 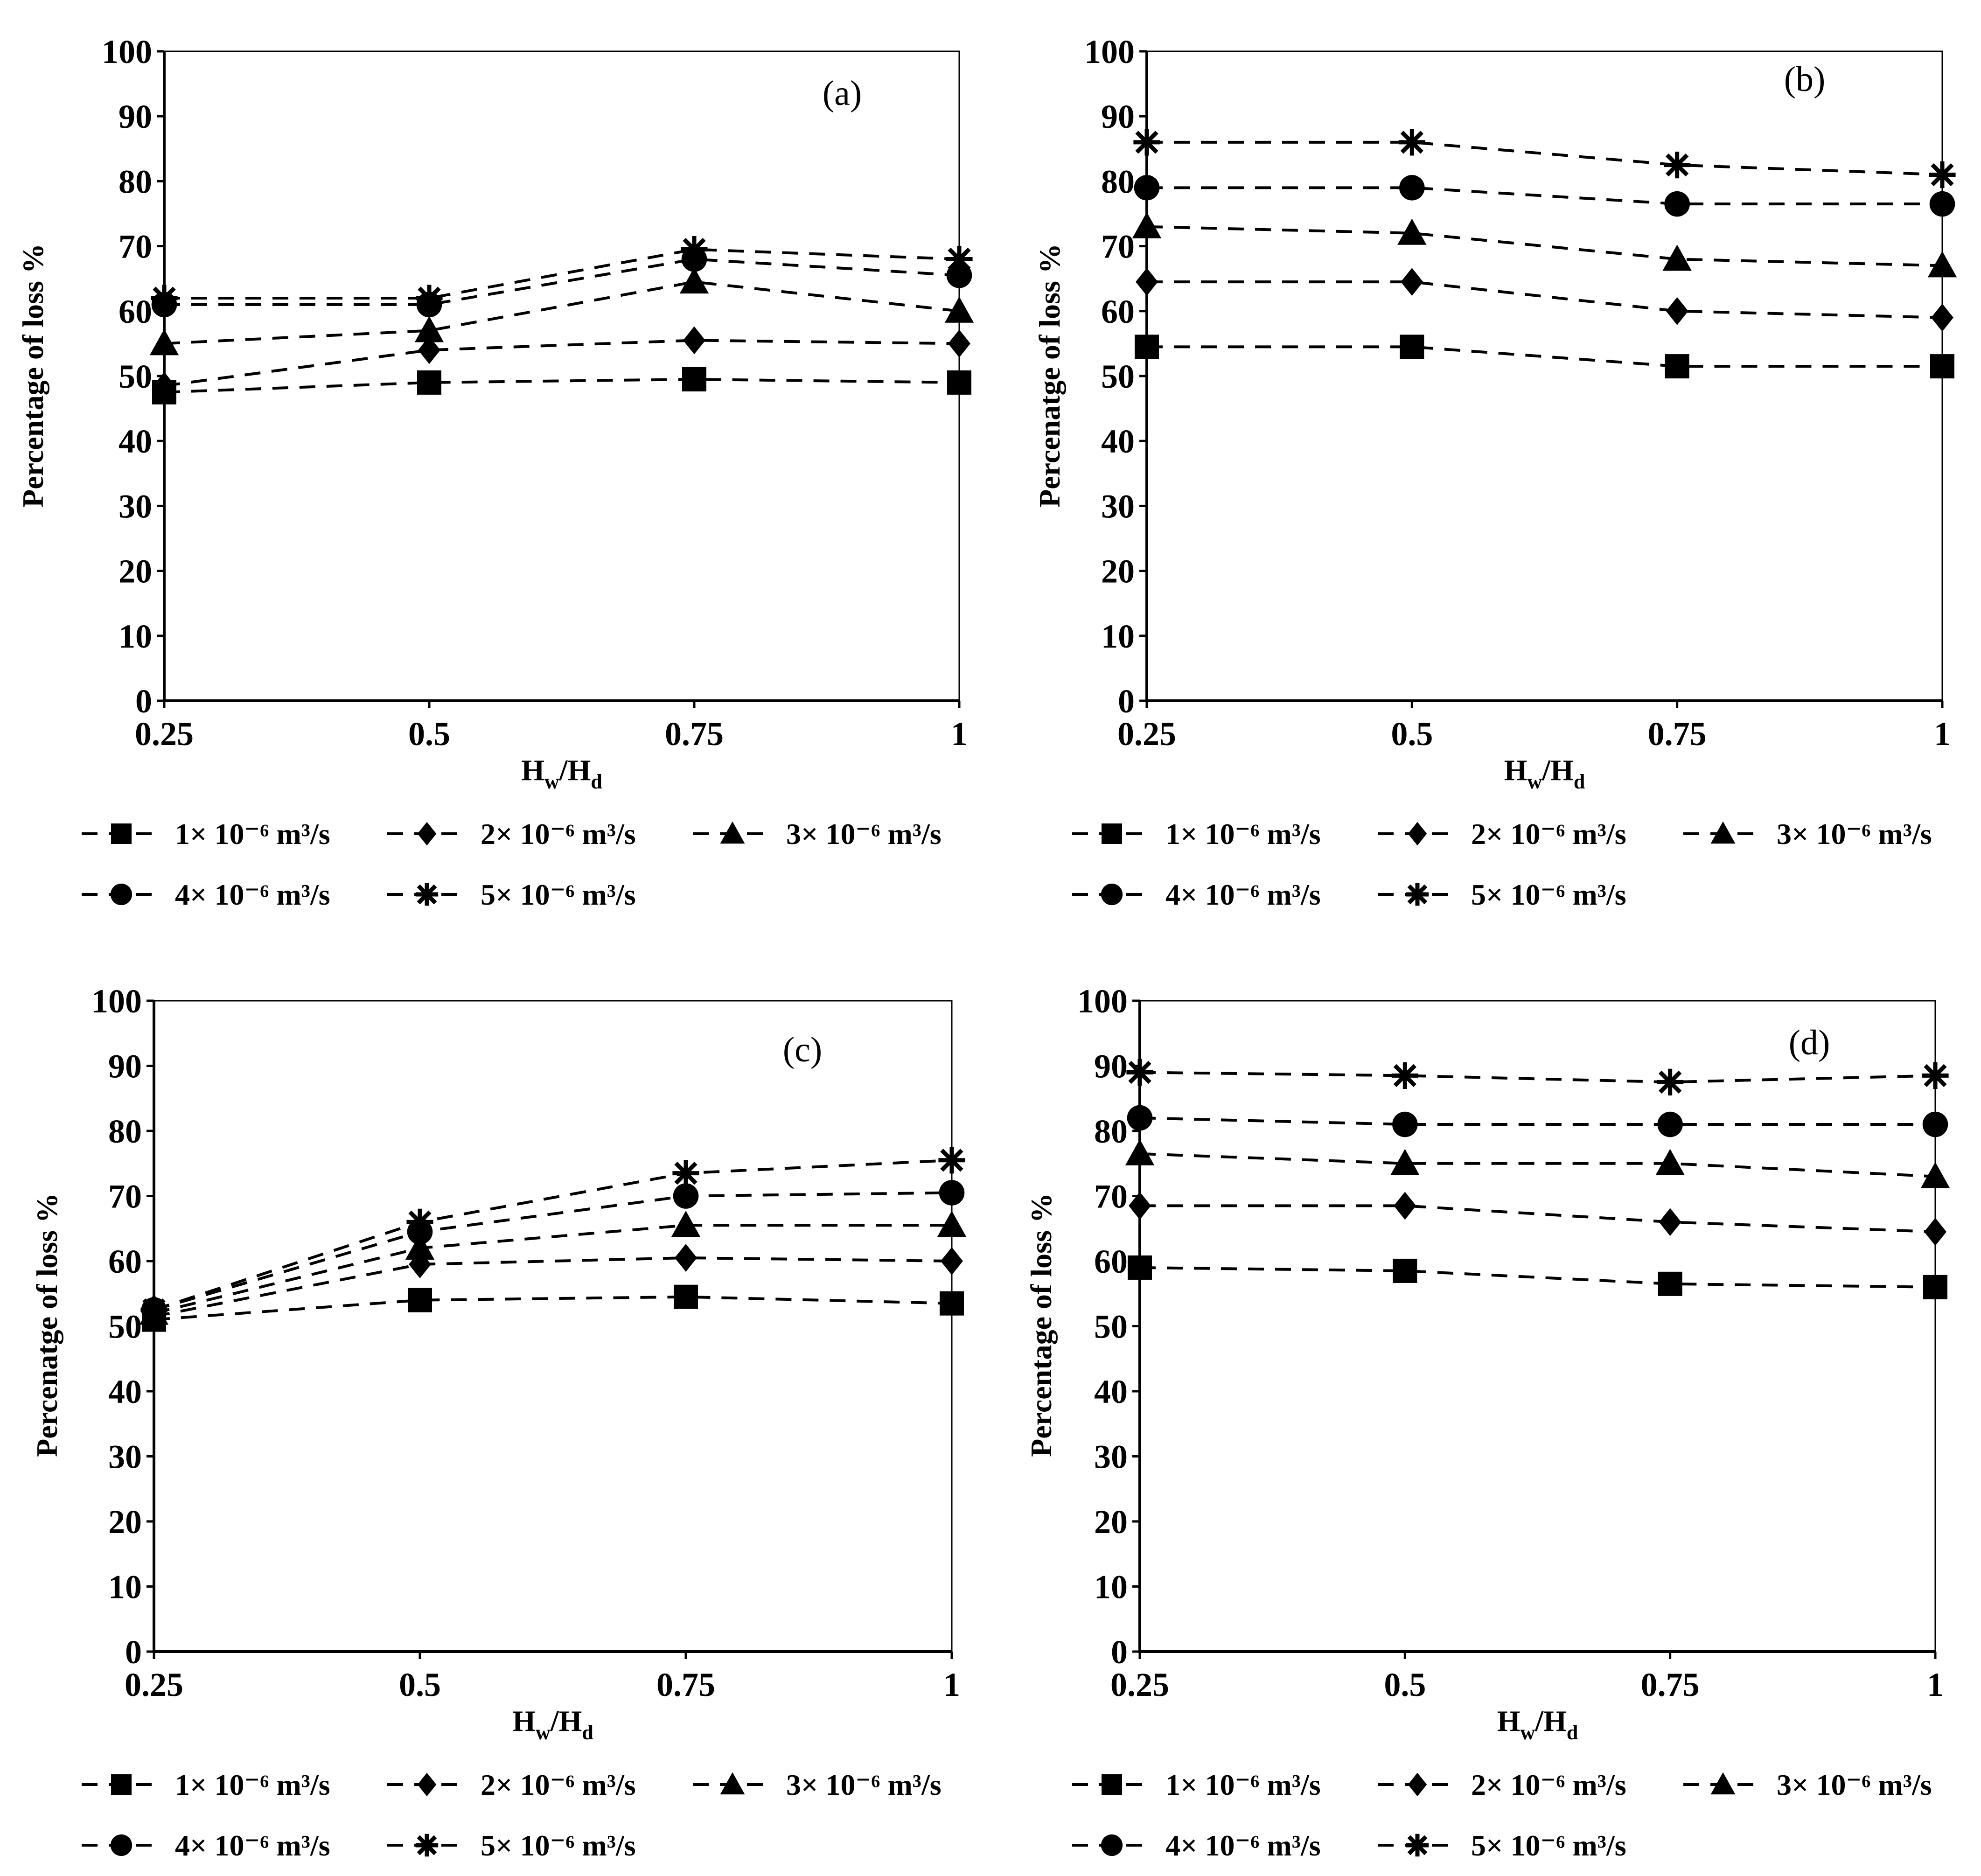 What do you see at coordinates (420, 1685) in the screenshot?
I see `x-tick-label: 0.5` at bounding box center [420, 1685].